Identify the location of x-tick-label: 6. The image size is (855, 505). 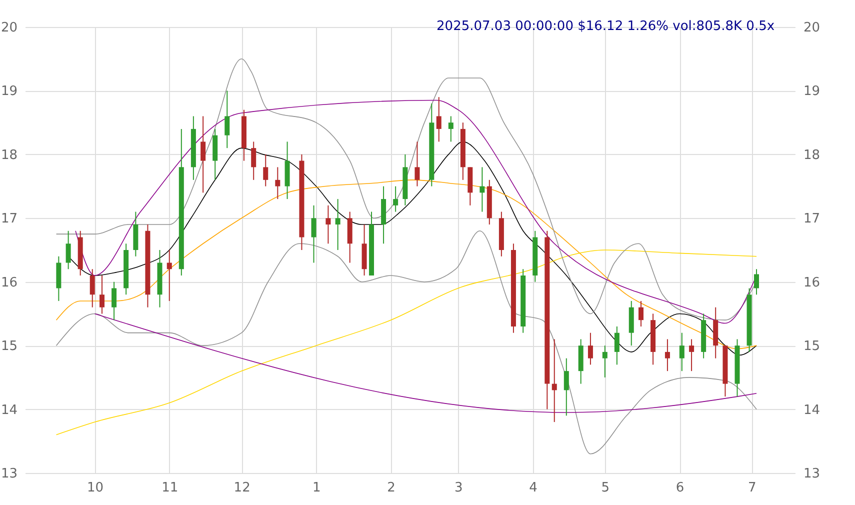
(680, 488).